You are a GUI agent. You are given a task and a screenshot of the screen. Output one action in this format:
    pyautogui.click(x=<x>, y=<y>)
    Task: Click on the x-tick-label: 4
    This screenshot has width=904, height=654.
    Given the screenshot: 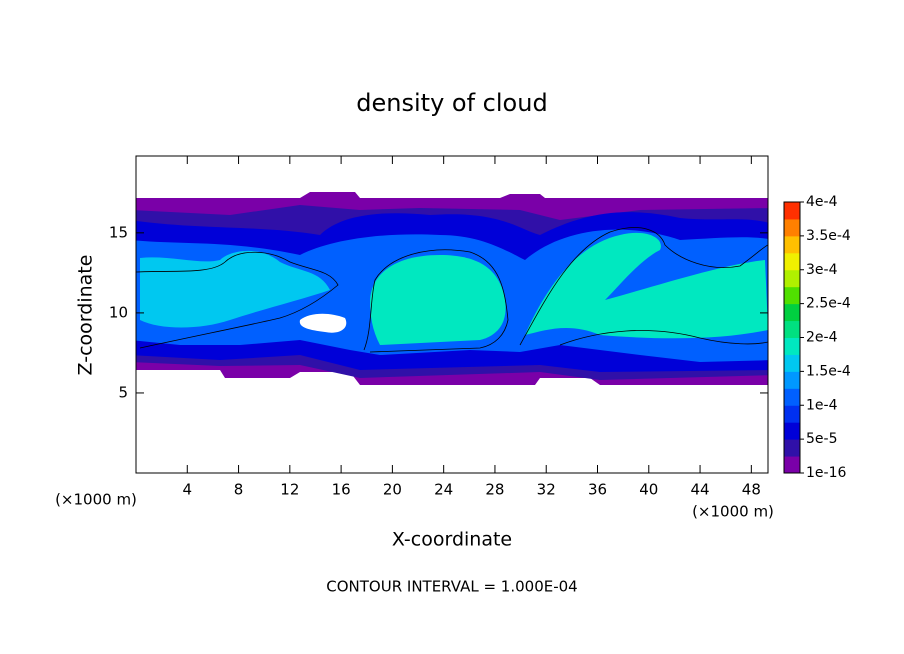 What is the action you would take?
    pyautogui.click(x=188, y=490)
    